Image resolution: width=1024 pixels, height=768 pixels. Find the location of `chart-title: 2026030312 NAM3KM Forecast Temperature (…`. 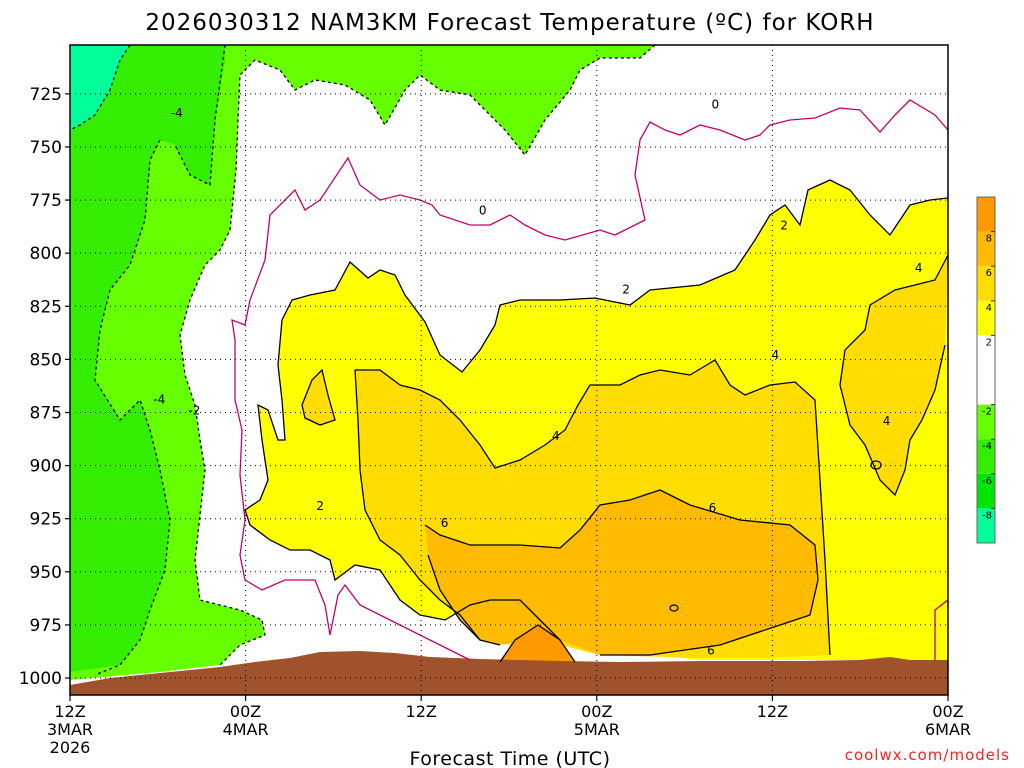

chart-title: 2026030312 NAM3KM Forecast Temperature (… is located at coordinates (509, 23).